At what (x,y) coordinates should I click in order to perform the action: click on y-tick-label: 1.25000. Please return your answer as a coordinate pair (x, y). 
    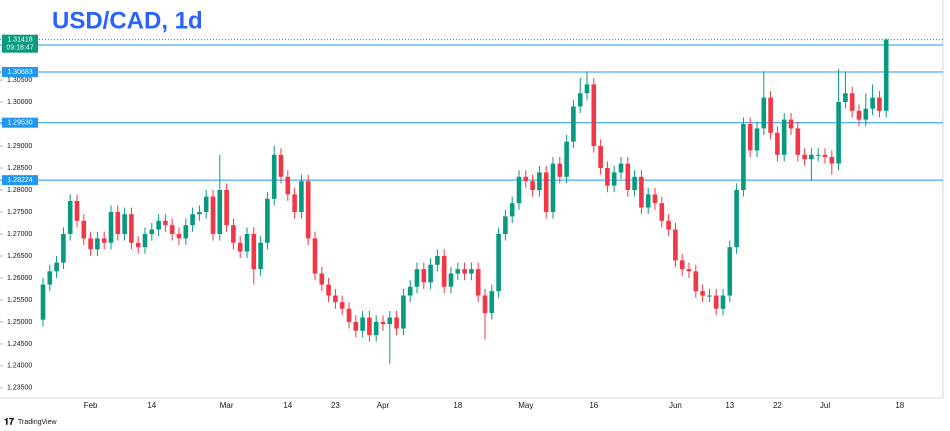
    Looking at the image, I should click on (19, 322).